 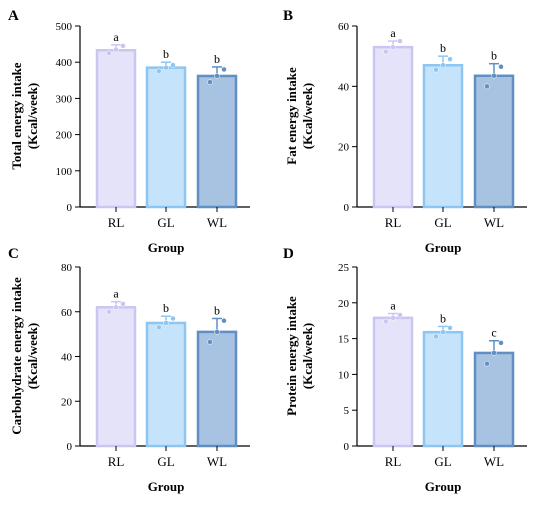 What do you see at coordinates (288, 254) in the screenshot?
I see `panel-letter: D` at bounding box center [288, 254].